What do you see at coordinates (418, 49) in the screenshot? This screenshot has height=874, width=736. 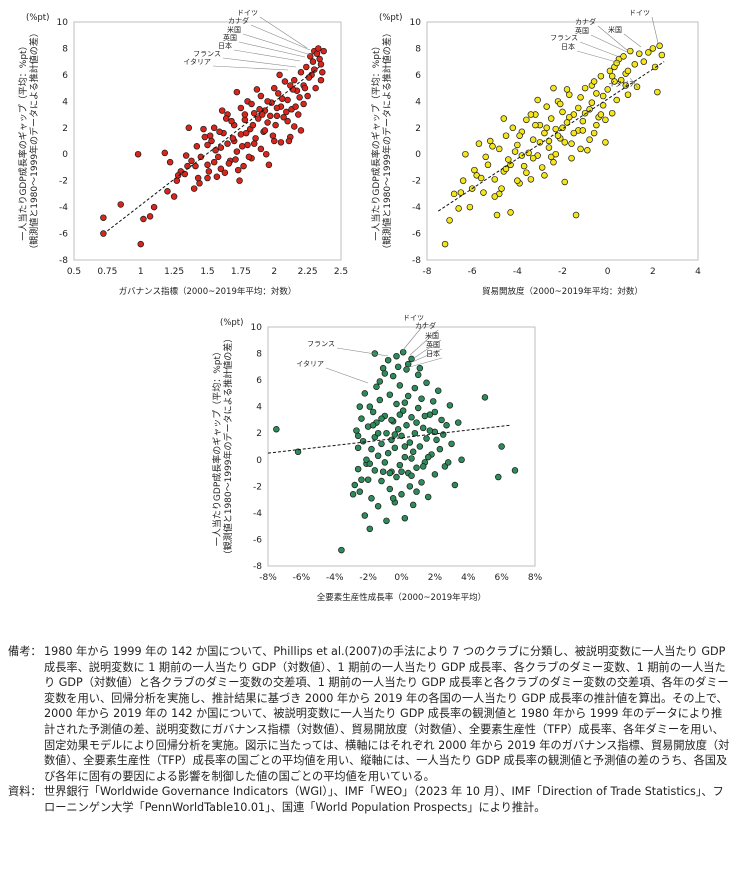 I see `y-tick-label: 8` at bounding box center [418, 49].